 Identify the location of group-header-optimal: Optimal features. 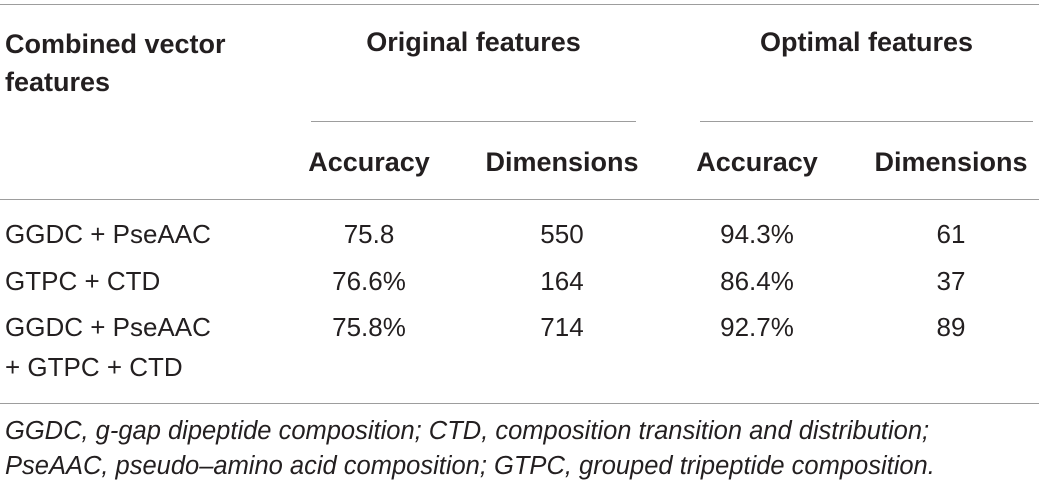
(866, 42).